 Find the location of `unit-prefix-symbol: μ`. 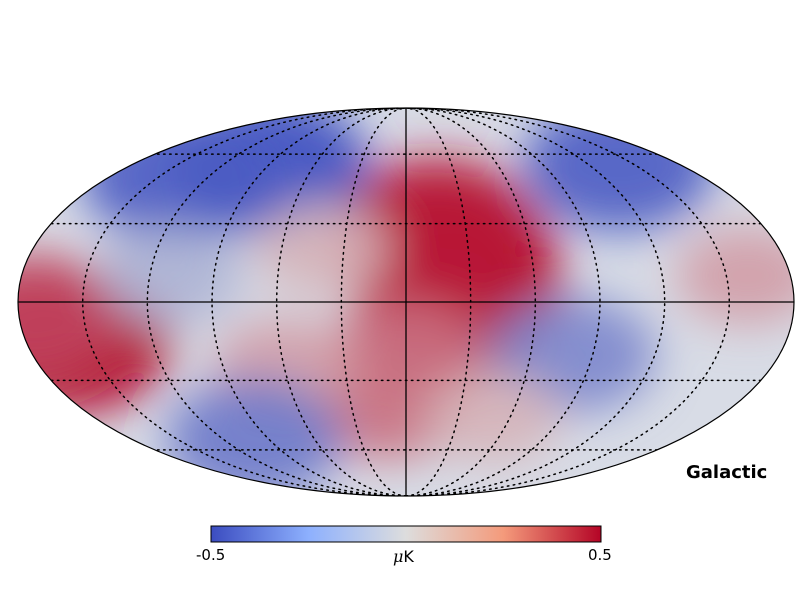

unit-prefix-symbol: μ is located at coordinates (398, 556).